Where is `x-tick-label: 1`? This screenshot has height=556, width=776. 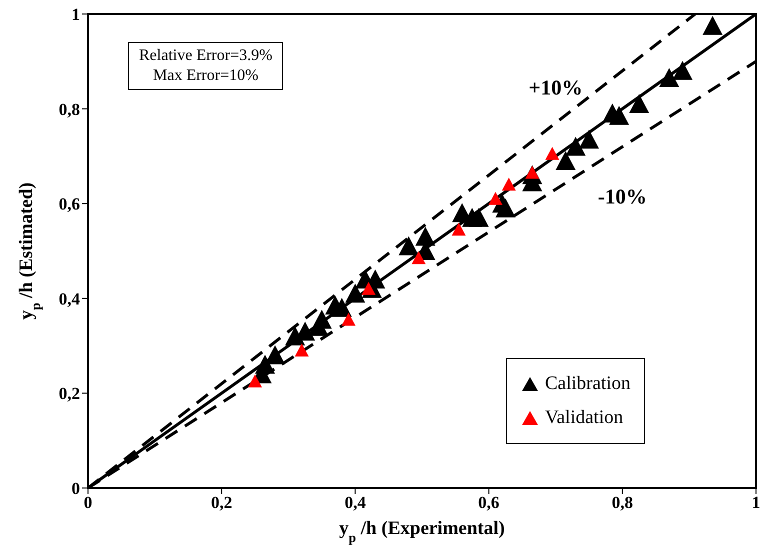
x-tick-label: 1 is located at coordinates (756, 502).